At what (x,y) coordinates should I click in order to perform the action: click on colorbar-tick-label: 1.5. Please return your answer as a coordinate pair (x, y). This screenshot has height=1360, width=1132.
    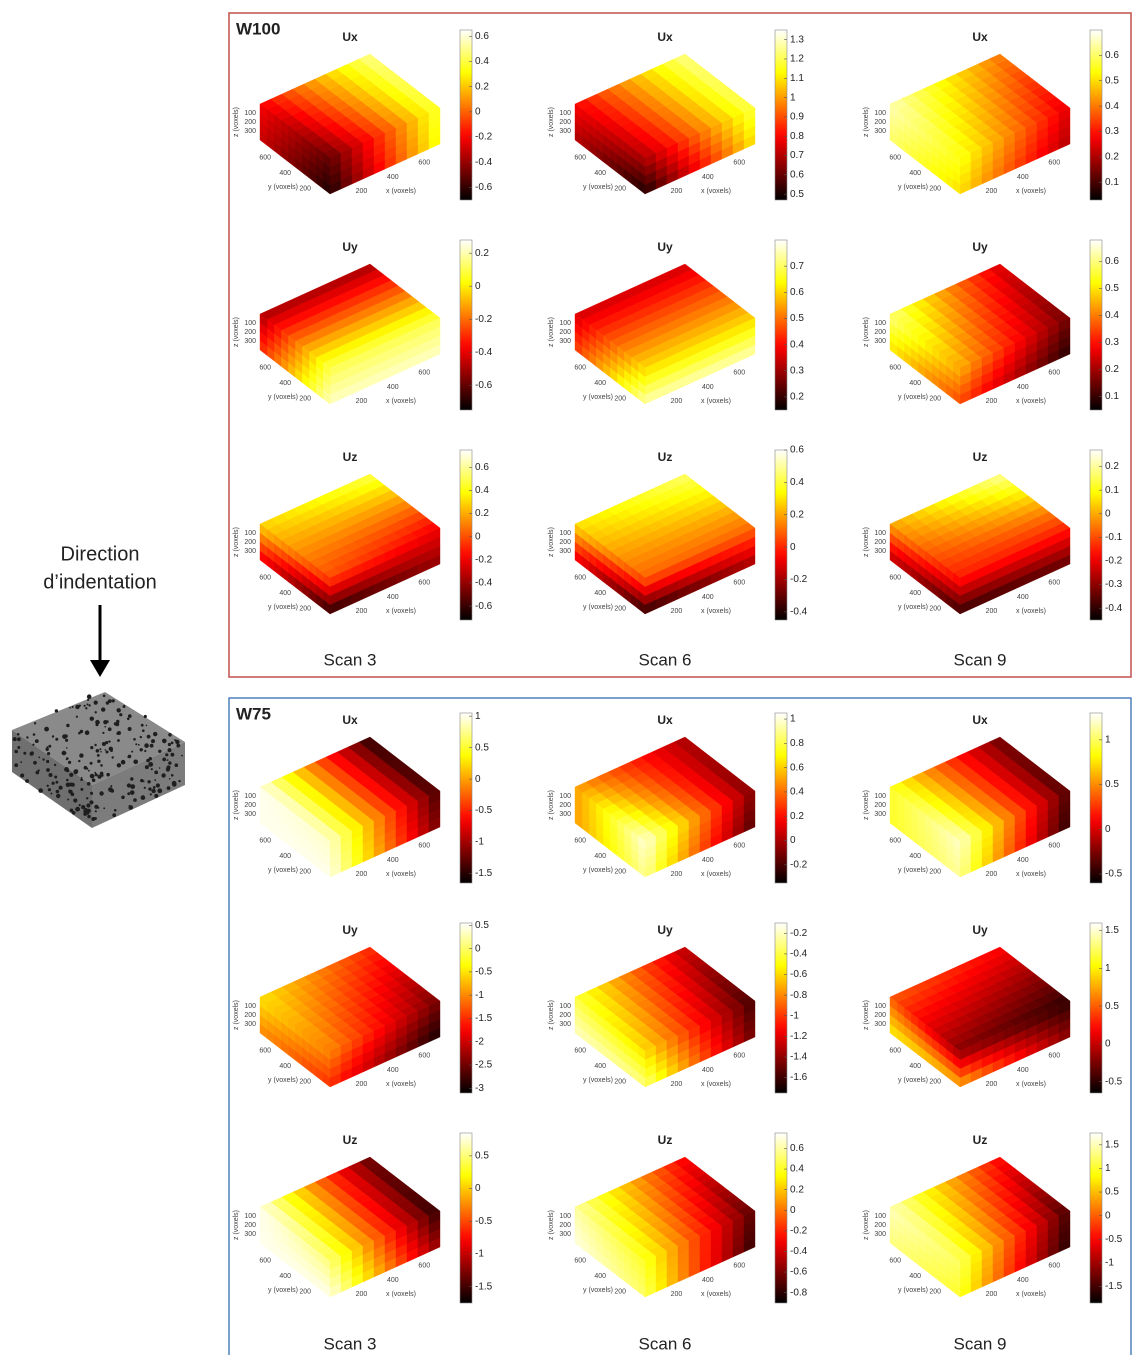
    Looking at the image, I should click on (1112, 1144).